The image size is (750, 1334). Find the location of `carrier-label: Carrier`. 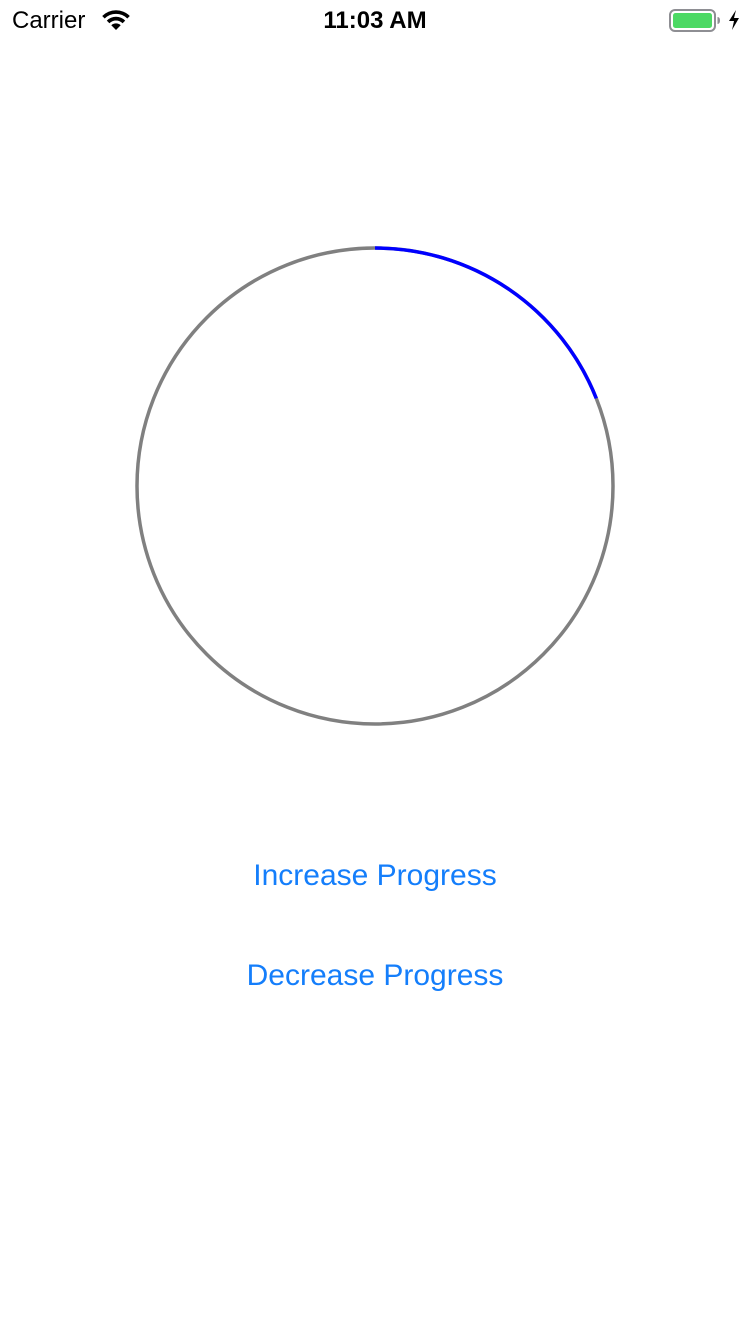

carrier-label: Carrier is located at coordinates (49, 20).